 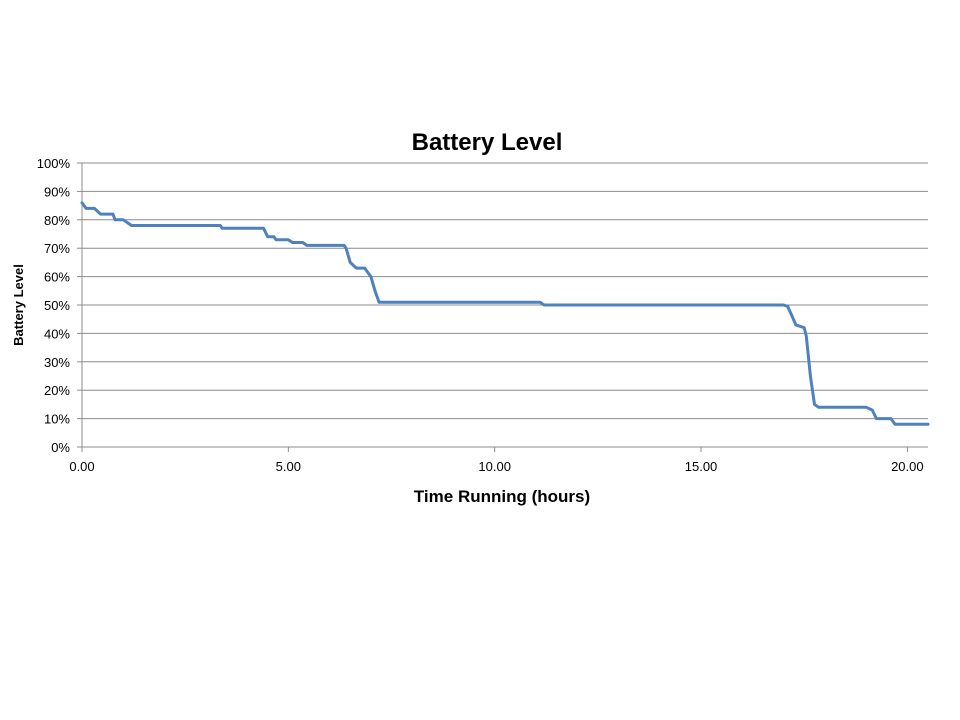 I want to click on x-axis-ticks: 0.00 5.00 10.00 15.00 20.00, so click(x=496, y=460).